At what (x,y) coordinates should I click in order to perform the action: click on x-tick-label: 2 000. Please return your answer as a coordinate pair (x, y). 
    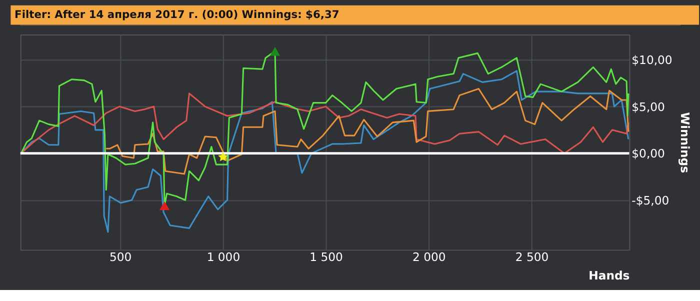
    Looking at the image, I should click on (429, 257).